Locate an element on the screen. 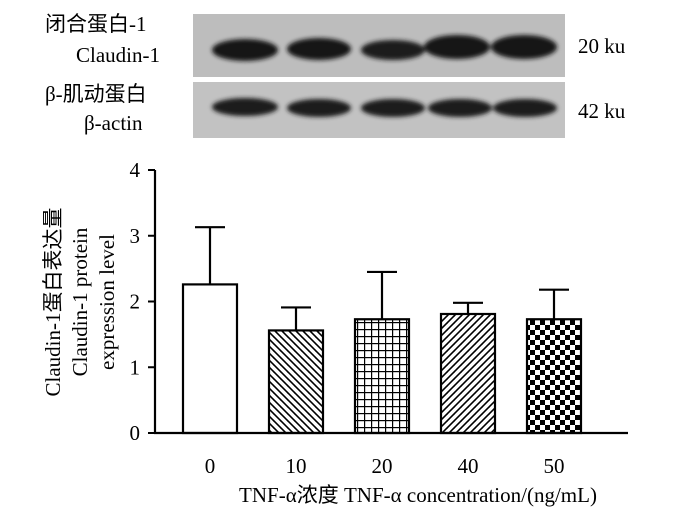 The image size is (700, 516). claudin-bands is located at coordinates (384, 48).